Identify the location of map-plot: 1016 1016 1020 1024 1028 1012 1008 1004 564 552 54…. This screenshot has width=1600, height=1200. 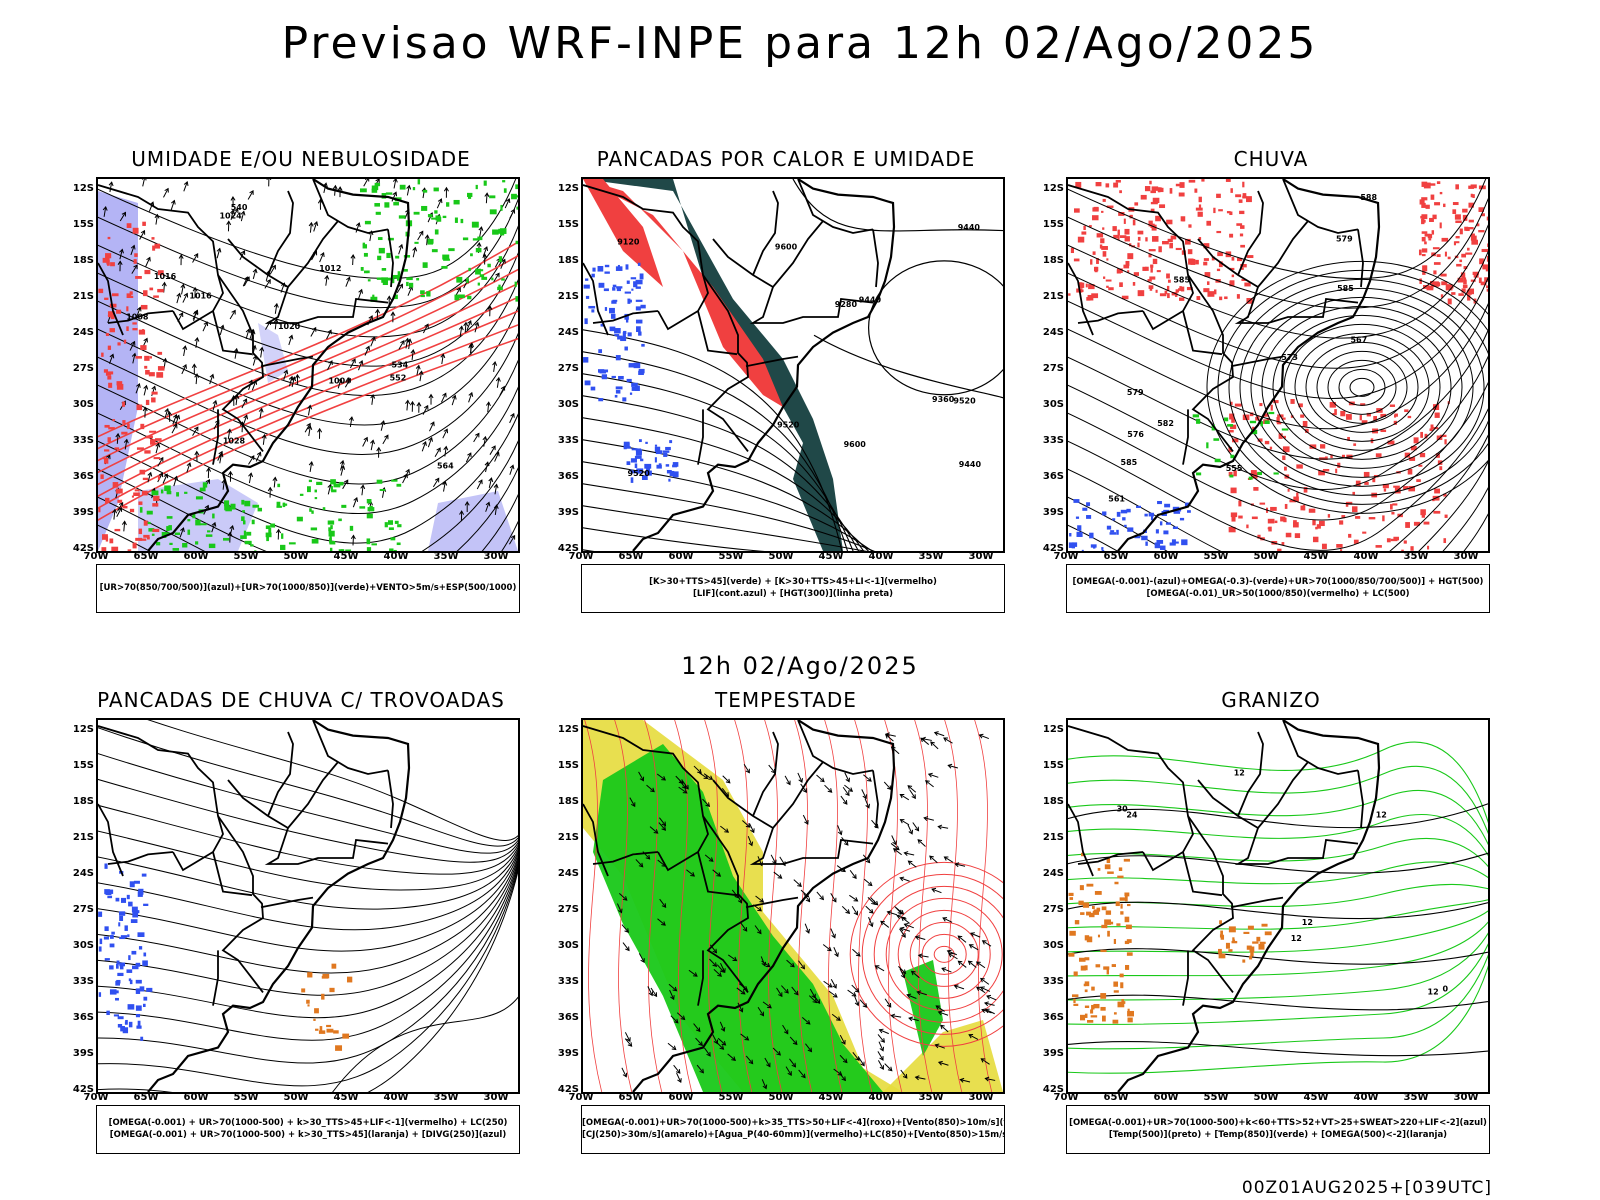
(308, 365).